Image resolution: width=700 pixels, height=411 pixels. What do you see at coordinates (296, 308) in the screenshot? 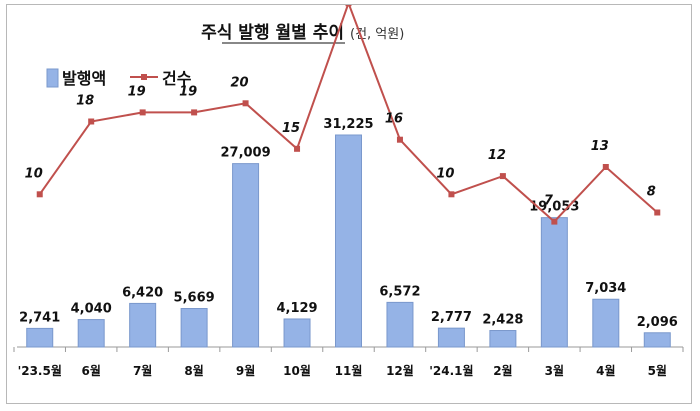
I see `bar-value-label: 4,129` at bounding box center [296, 308].